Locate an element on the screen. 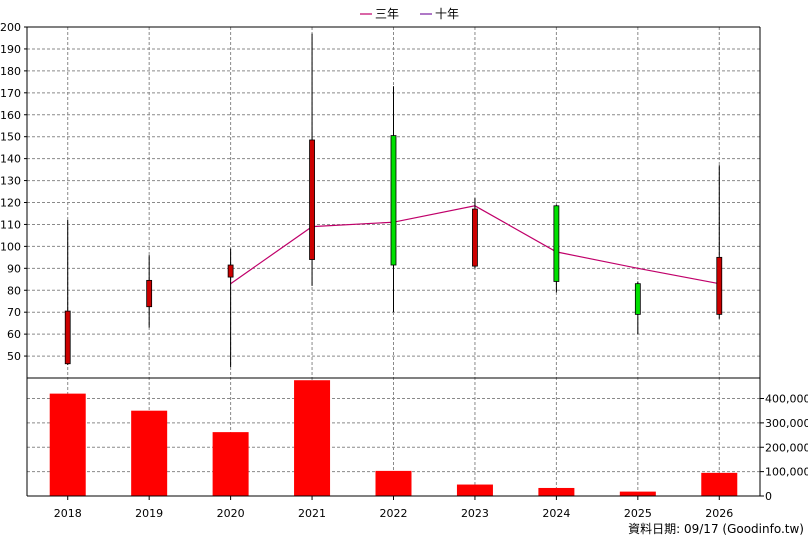 The image size is (808, 540). price-tick-label: 100 is located at coordinates (10, 246).